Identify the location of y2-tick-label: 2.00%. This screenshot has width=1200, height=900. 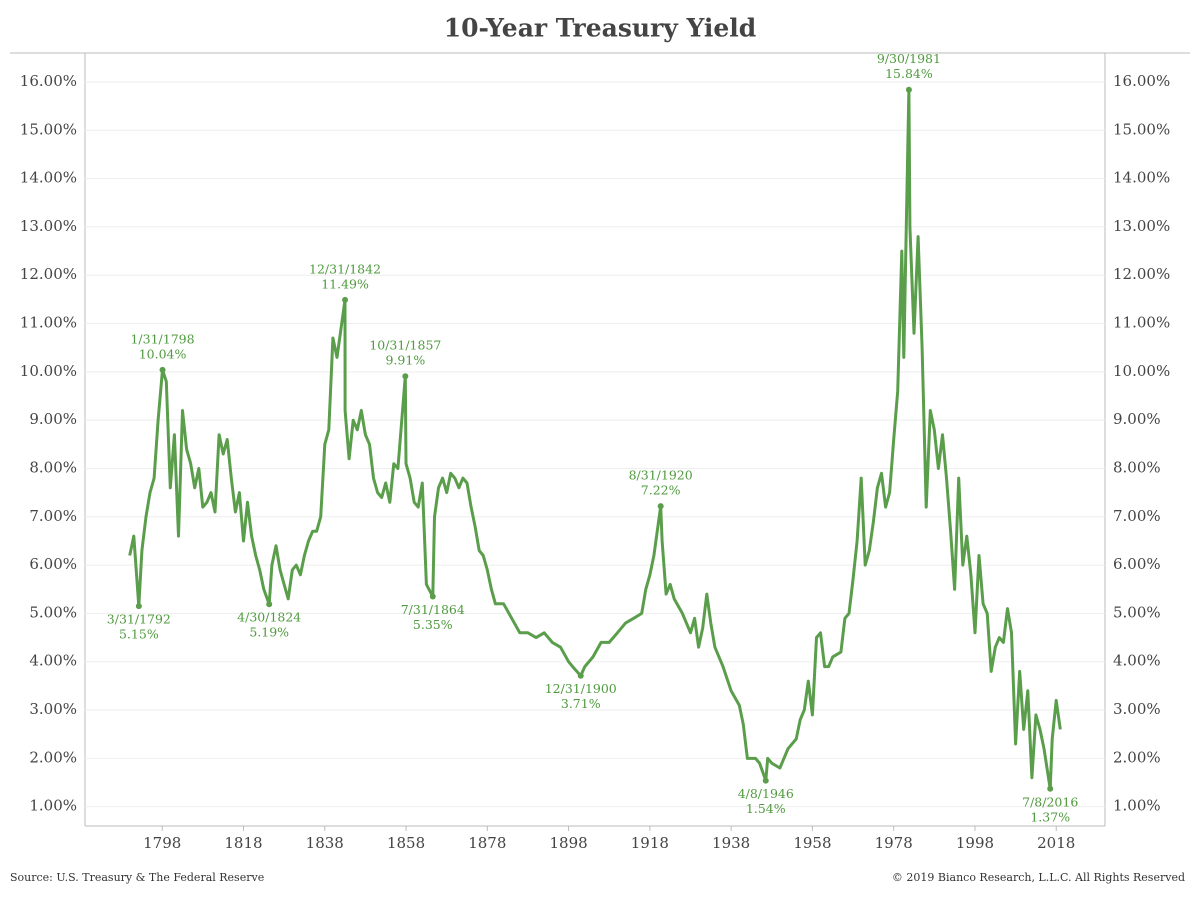
(1137, 757).